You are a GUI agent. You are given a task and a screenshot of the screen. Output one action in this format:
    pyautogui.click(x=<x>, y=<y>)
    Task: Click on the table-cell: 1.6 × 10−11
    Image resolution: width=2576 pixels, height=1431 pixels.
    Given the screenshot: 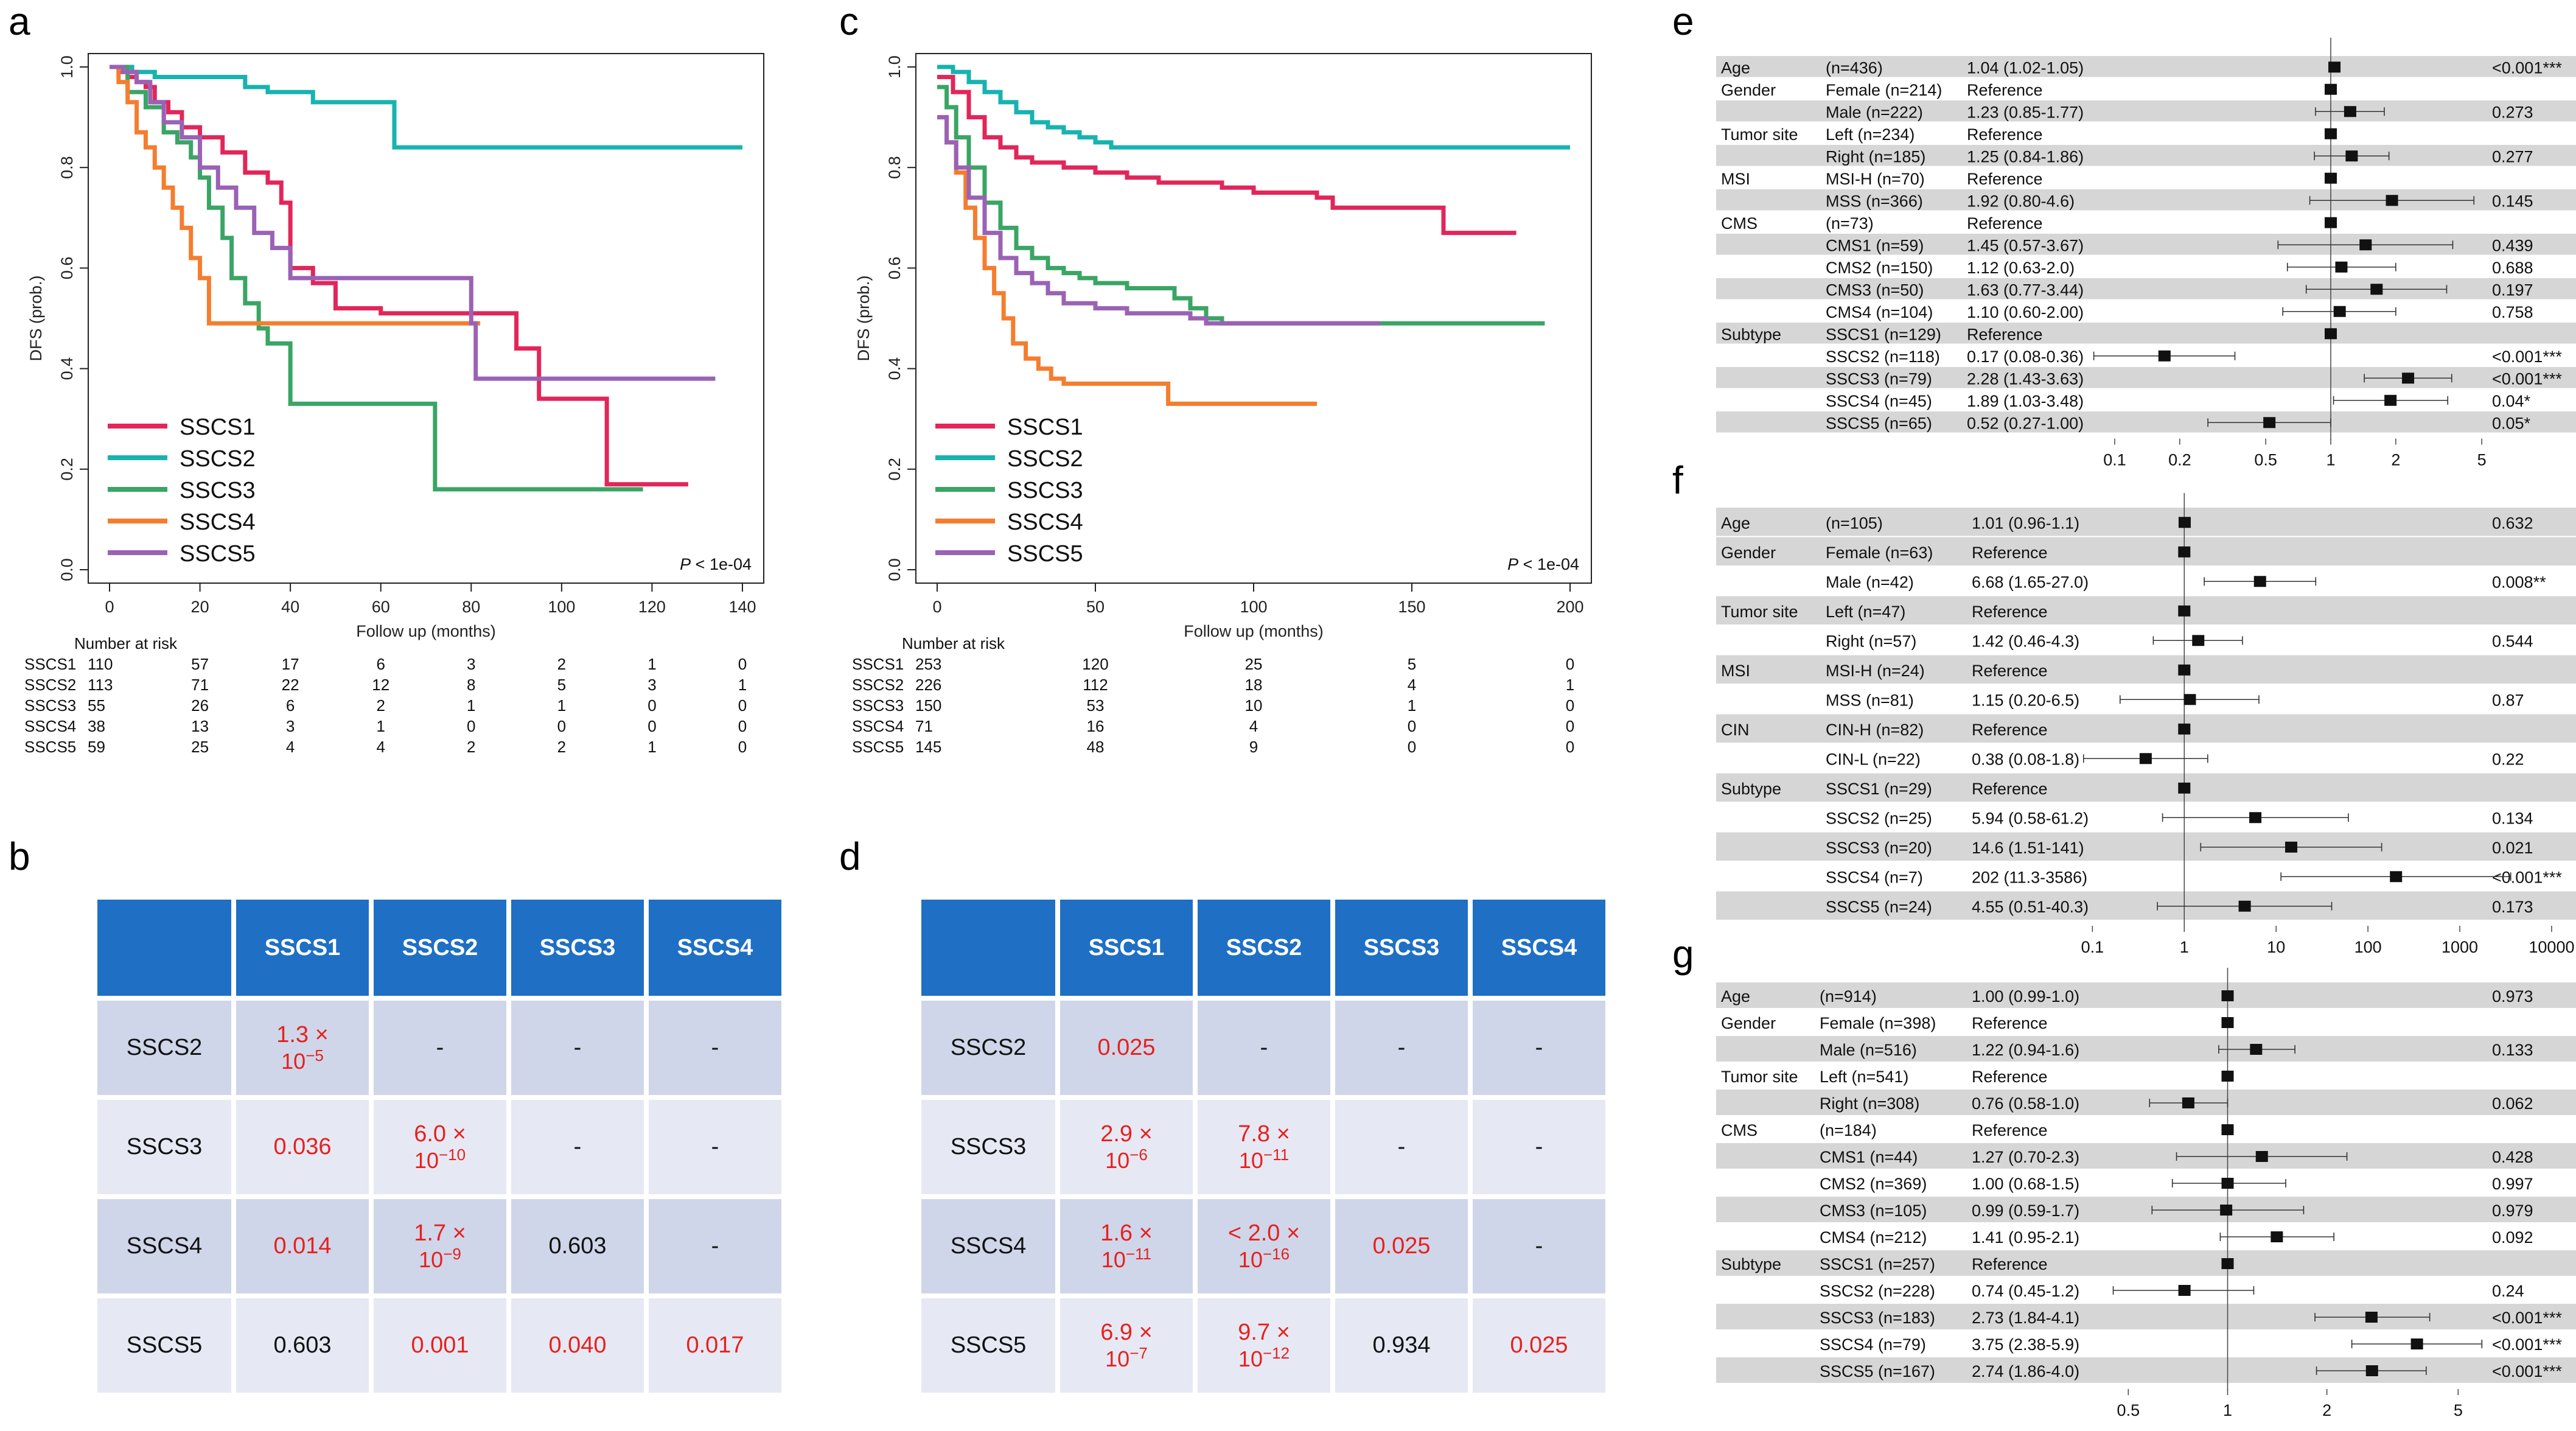 What is the action you would take?
    pyautogui.click(x=1126, y=1246)
    